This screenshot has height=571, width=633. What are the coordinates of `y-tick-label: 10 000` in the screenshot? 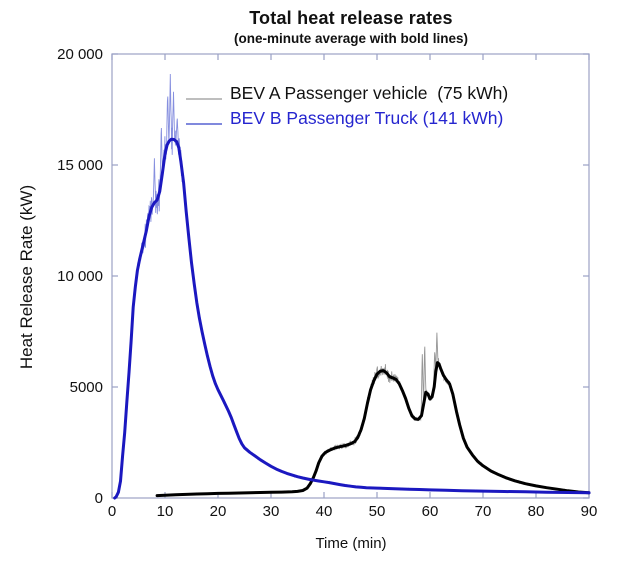 It's located at (80, 276).